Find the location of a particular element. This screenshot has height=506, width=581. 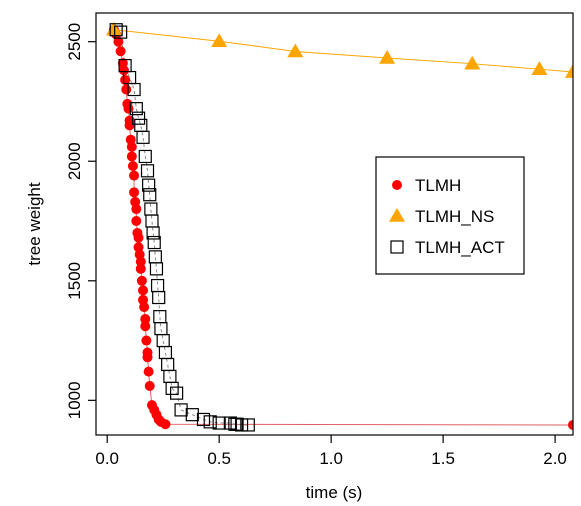

y-tick-label: 2000 is located at coordinates (74, 161).